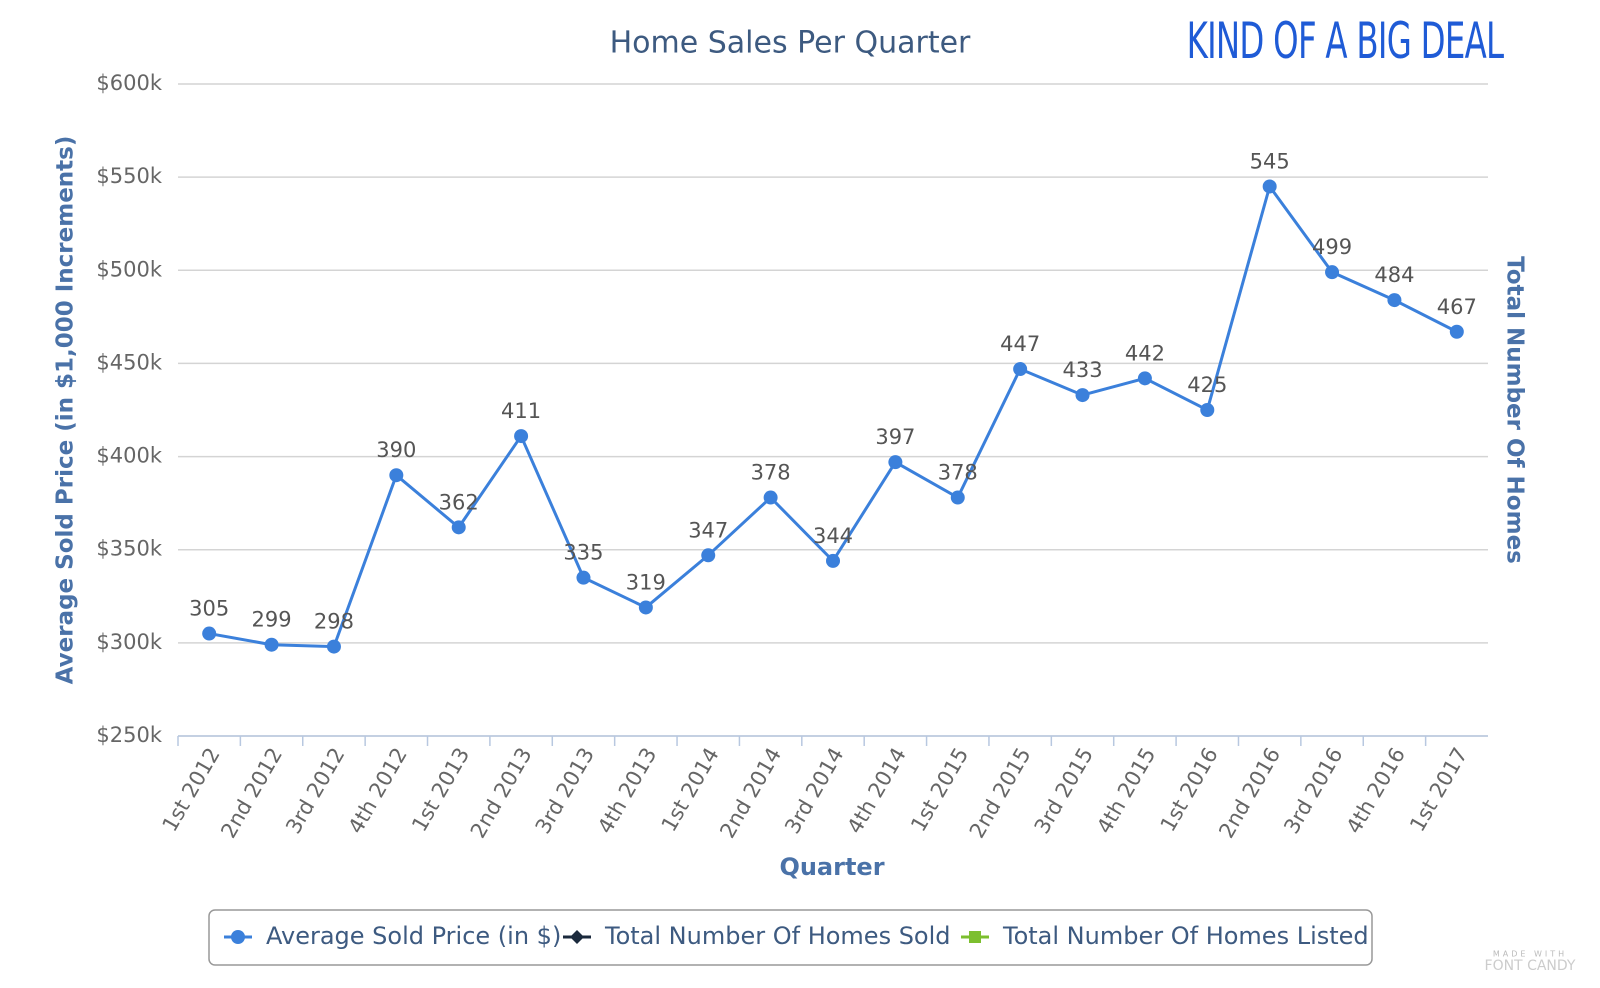 Image resolution: width=1600 pixels, height=988 pixels. What do you see at coordinates (521, 411) in the screenshot?
I see `data-label: 411` at bounding box center [521, 411].